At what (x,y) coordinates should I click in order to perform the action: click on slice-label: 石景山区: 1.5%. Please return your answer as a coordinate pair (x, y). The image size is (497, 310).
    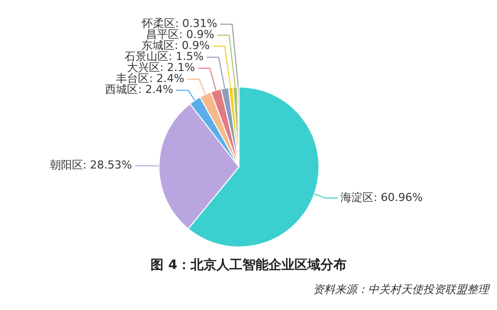
    Looking at the image, I should click on (164, 57).